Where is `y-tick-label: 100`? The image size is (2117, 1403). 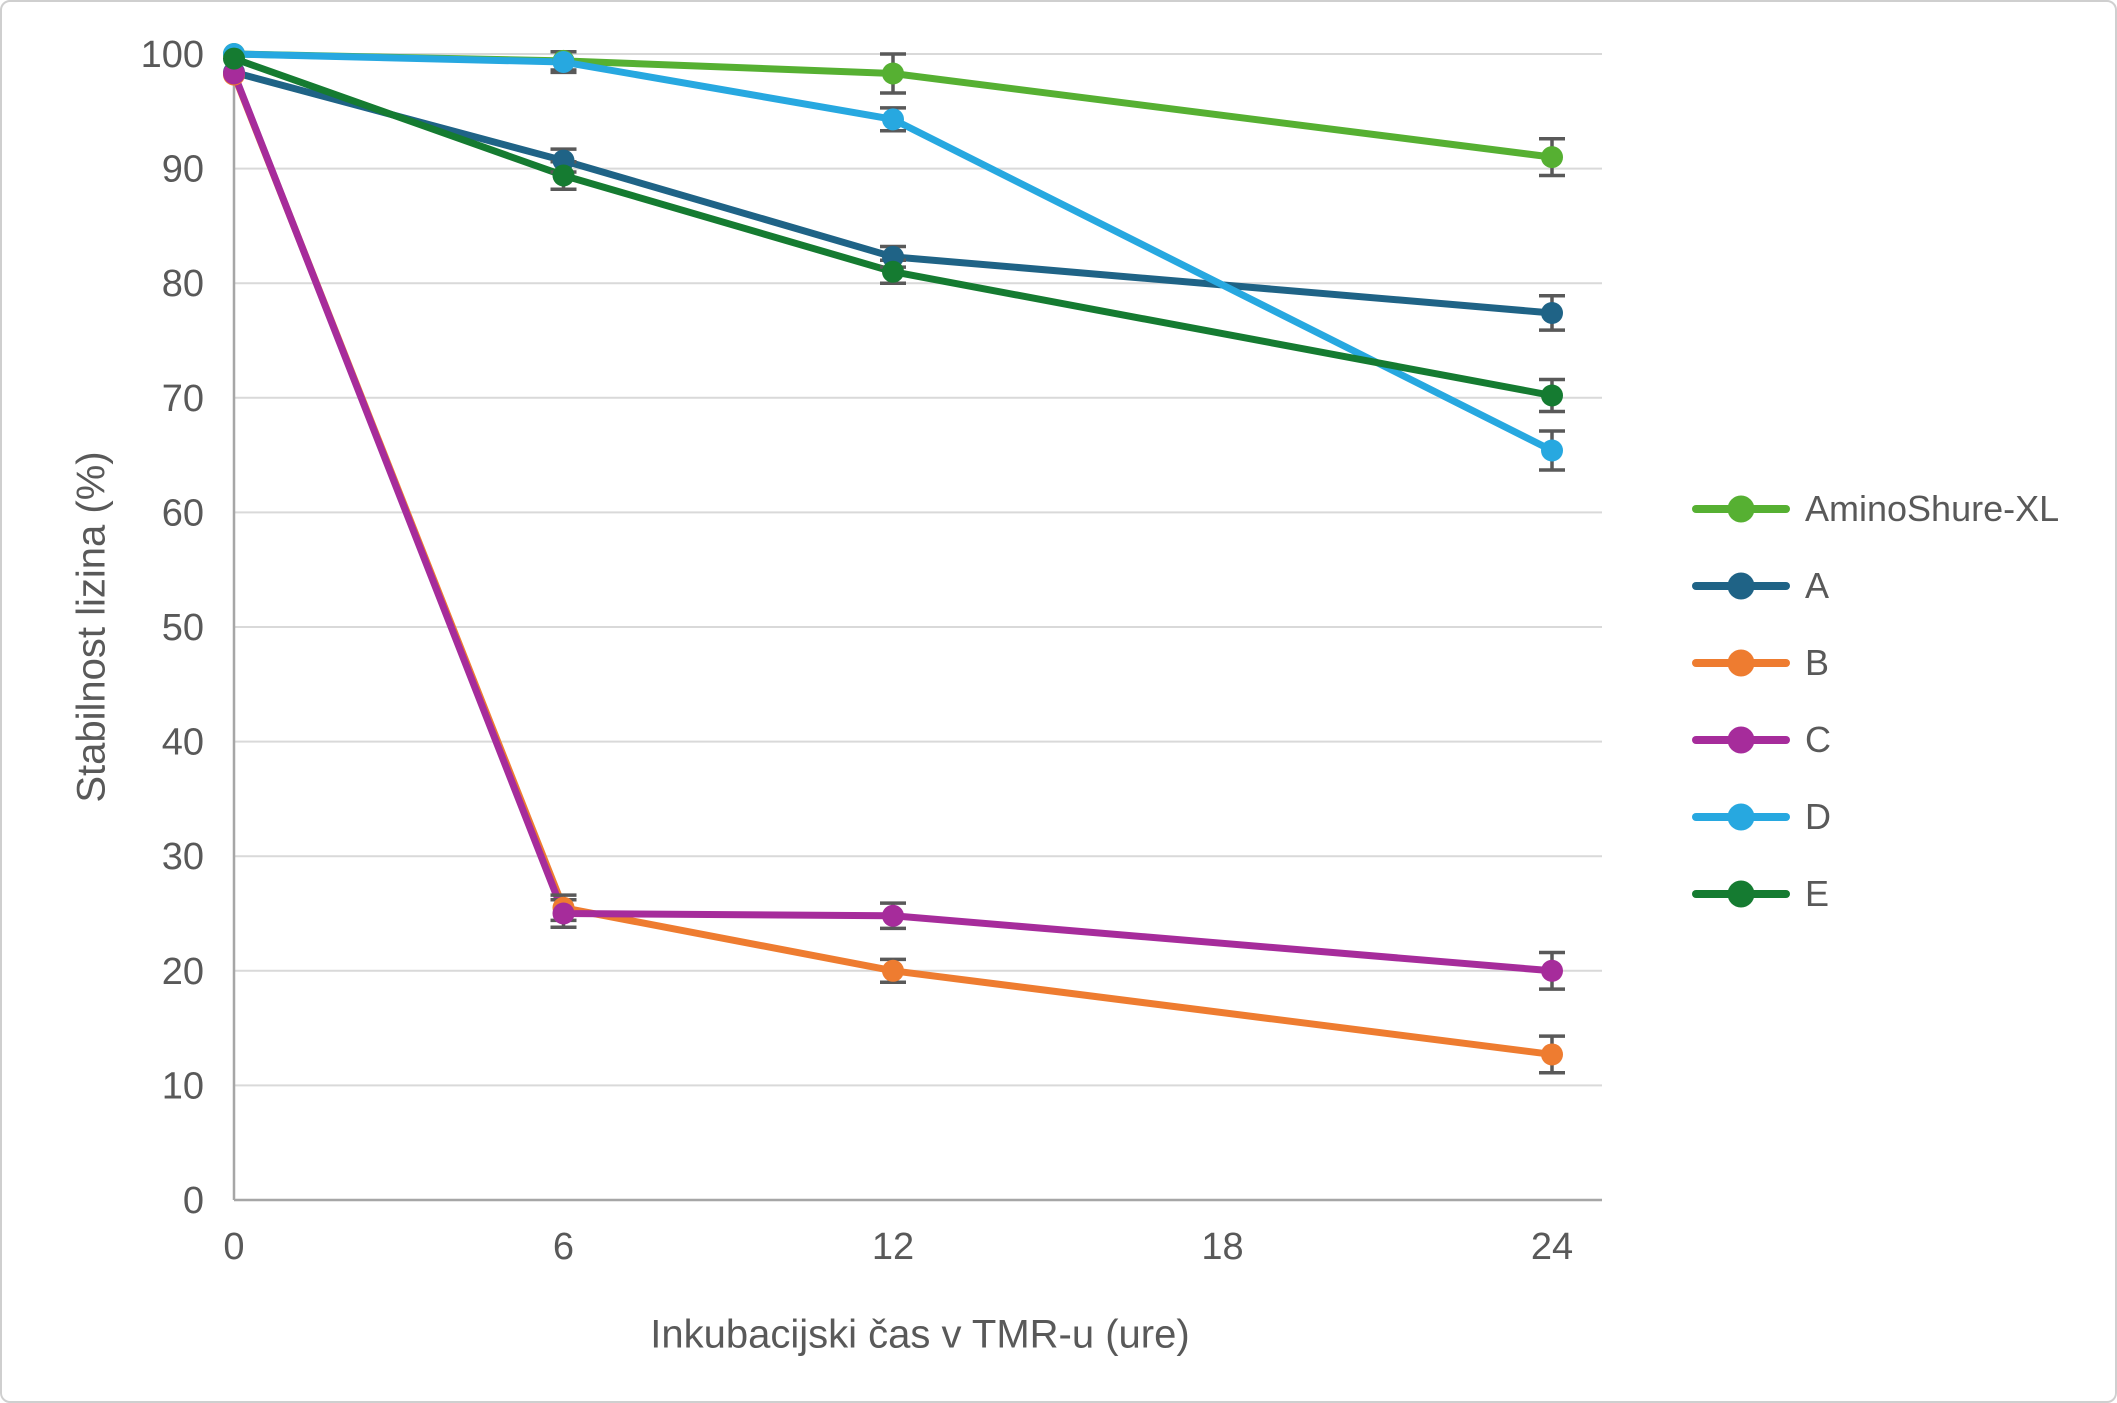 y-tick-label: 100 is located at coordinates (172, 55).